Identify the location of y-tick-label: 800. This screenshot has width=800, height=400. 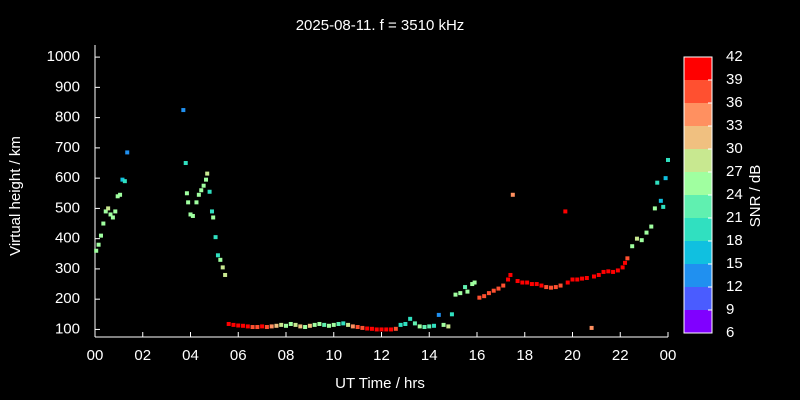
(67, 117).